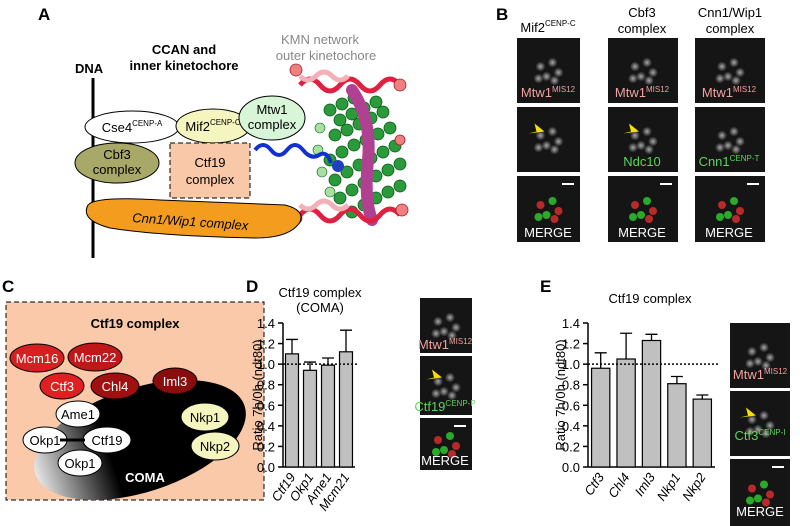 The height and width of the screenshot is (526, 800). Describe the element at coordinates (594, 483) in the screenshot. I see `x-tick-label: Ctf3` at that location.